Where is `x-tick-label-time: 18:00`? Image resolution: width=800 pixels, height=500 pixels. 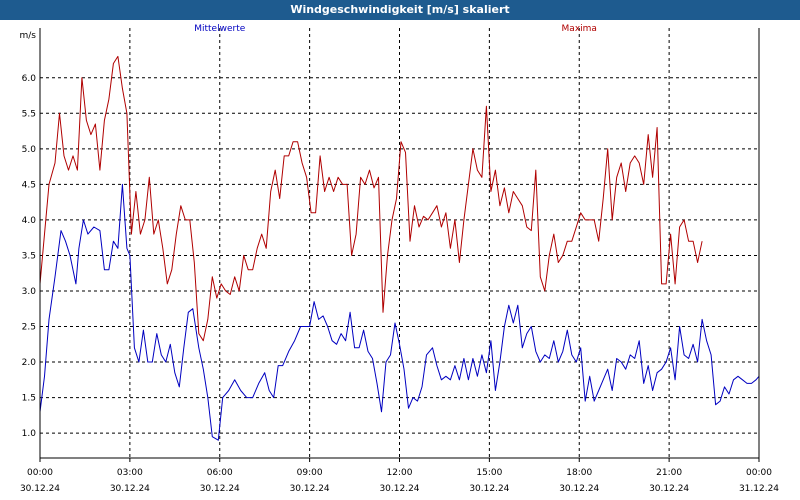 x-tick-label-time: 18:00 is located at coordinates (579, 473).